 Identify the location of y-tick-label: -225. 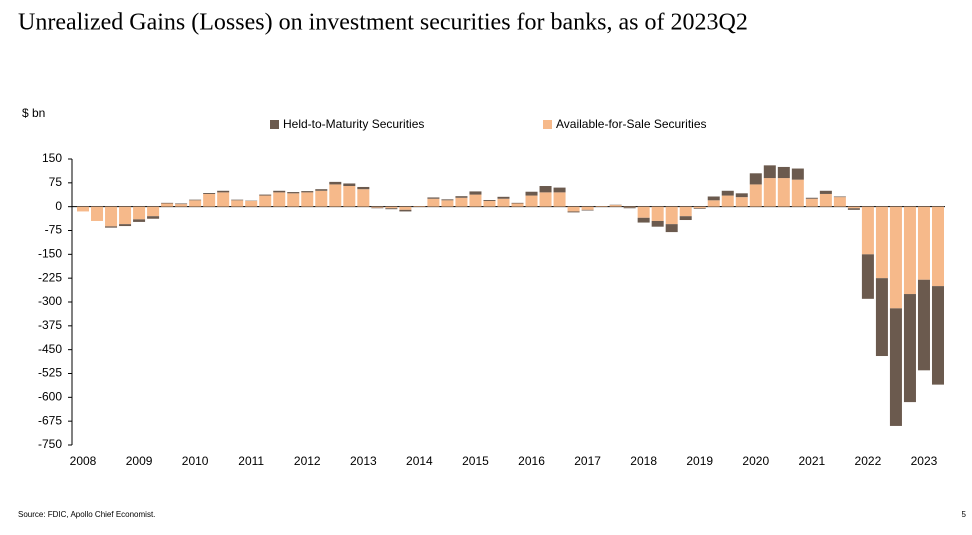
(50, 277).